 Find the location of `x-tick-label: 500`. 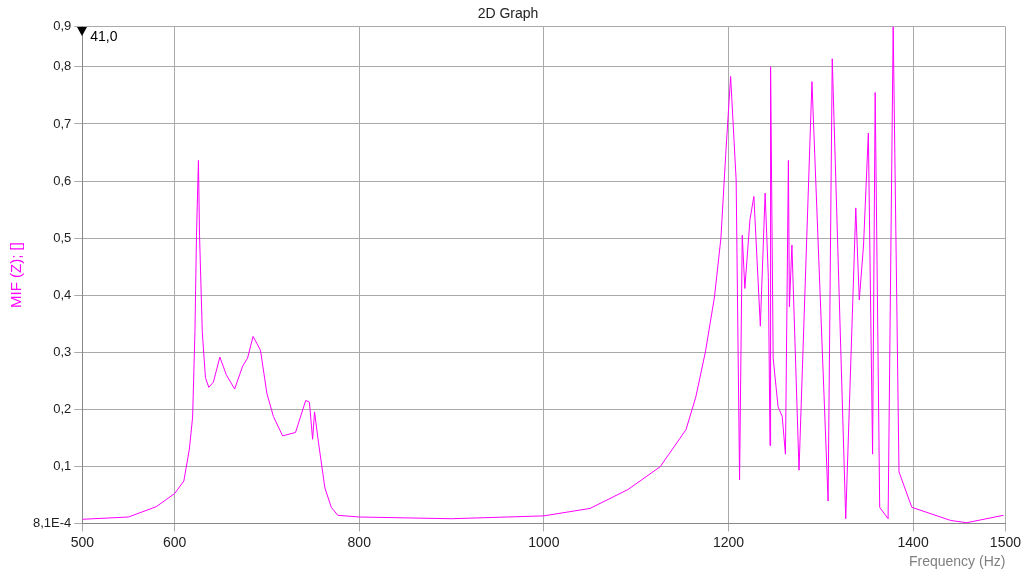

x-tick-label: 500 is located at coordinates (82, 541).